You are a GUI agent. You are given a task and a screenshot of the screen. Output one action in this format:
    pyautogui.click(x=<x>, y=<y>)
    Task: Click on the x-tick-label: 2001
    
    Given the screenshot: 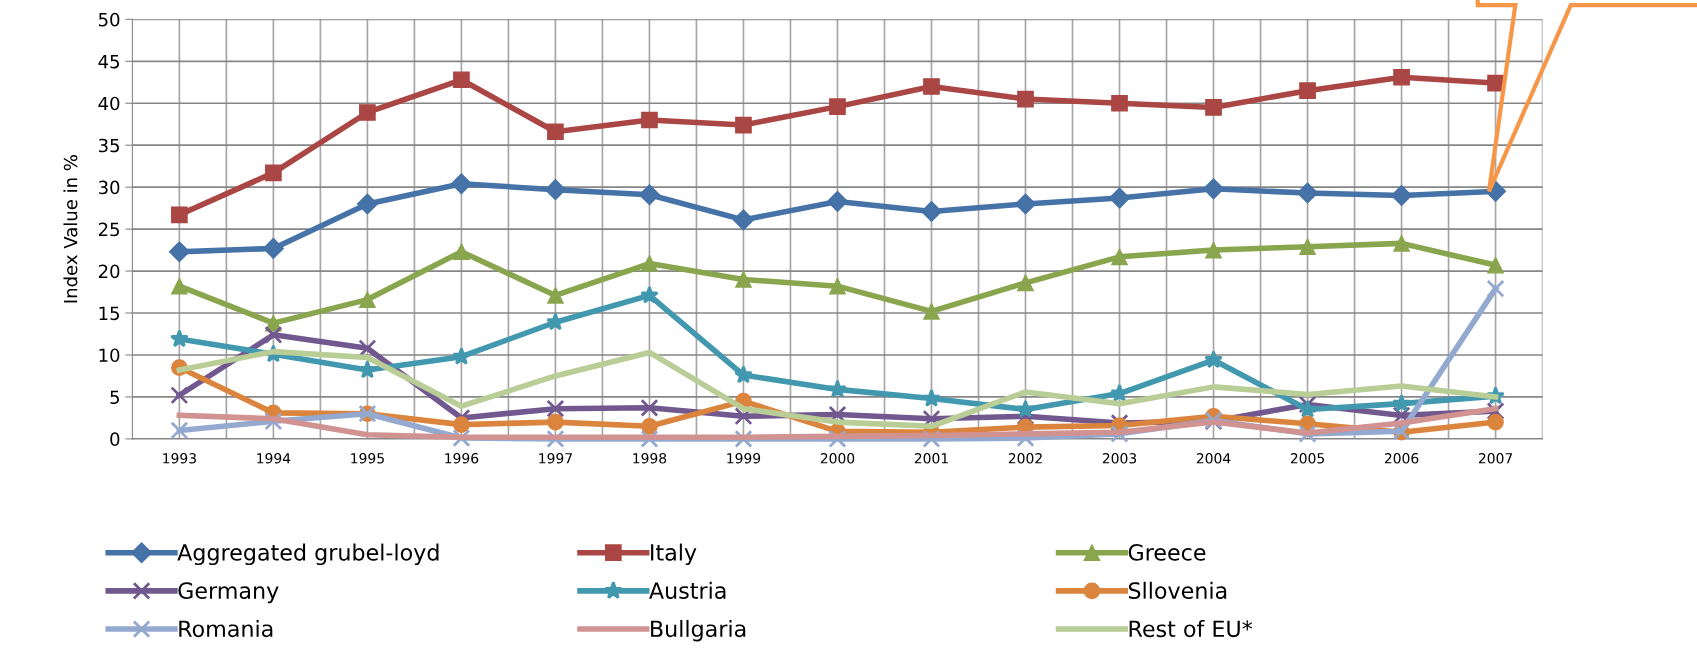 What is the action you would take?
    pyautogui.click(x=931, y=458)
    